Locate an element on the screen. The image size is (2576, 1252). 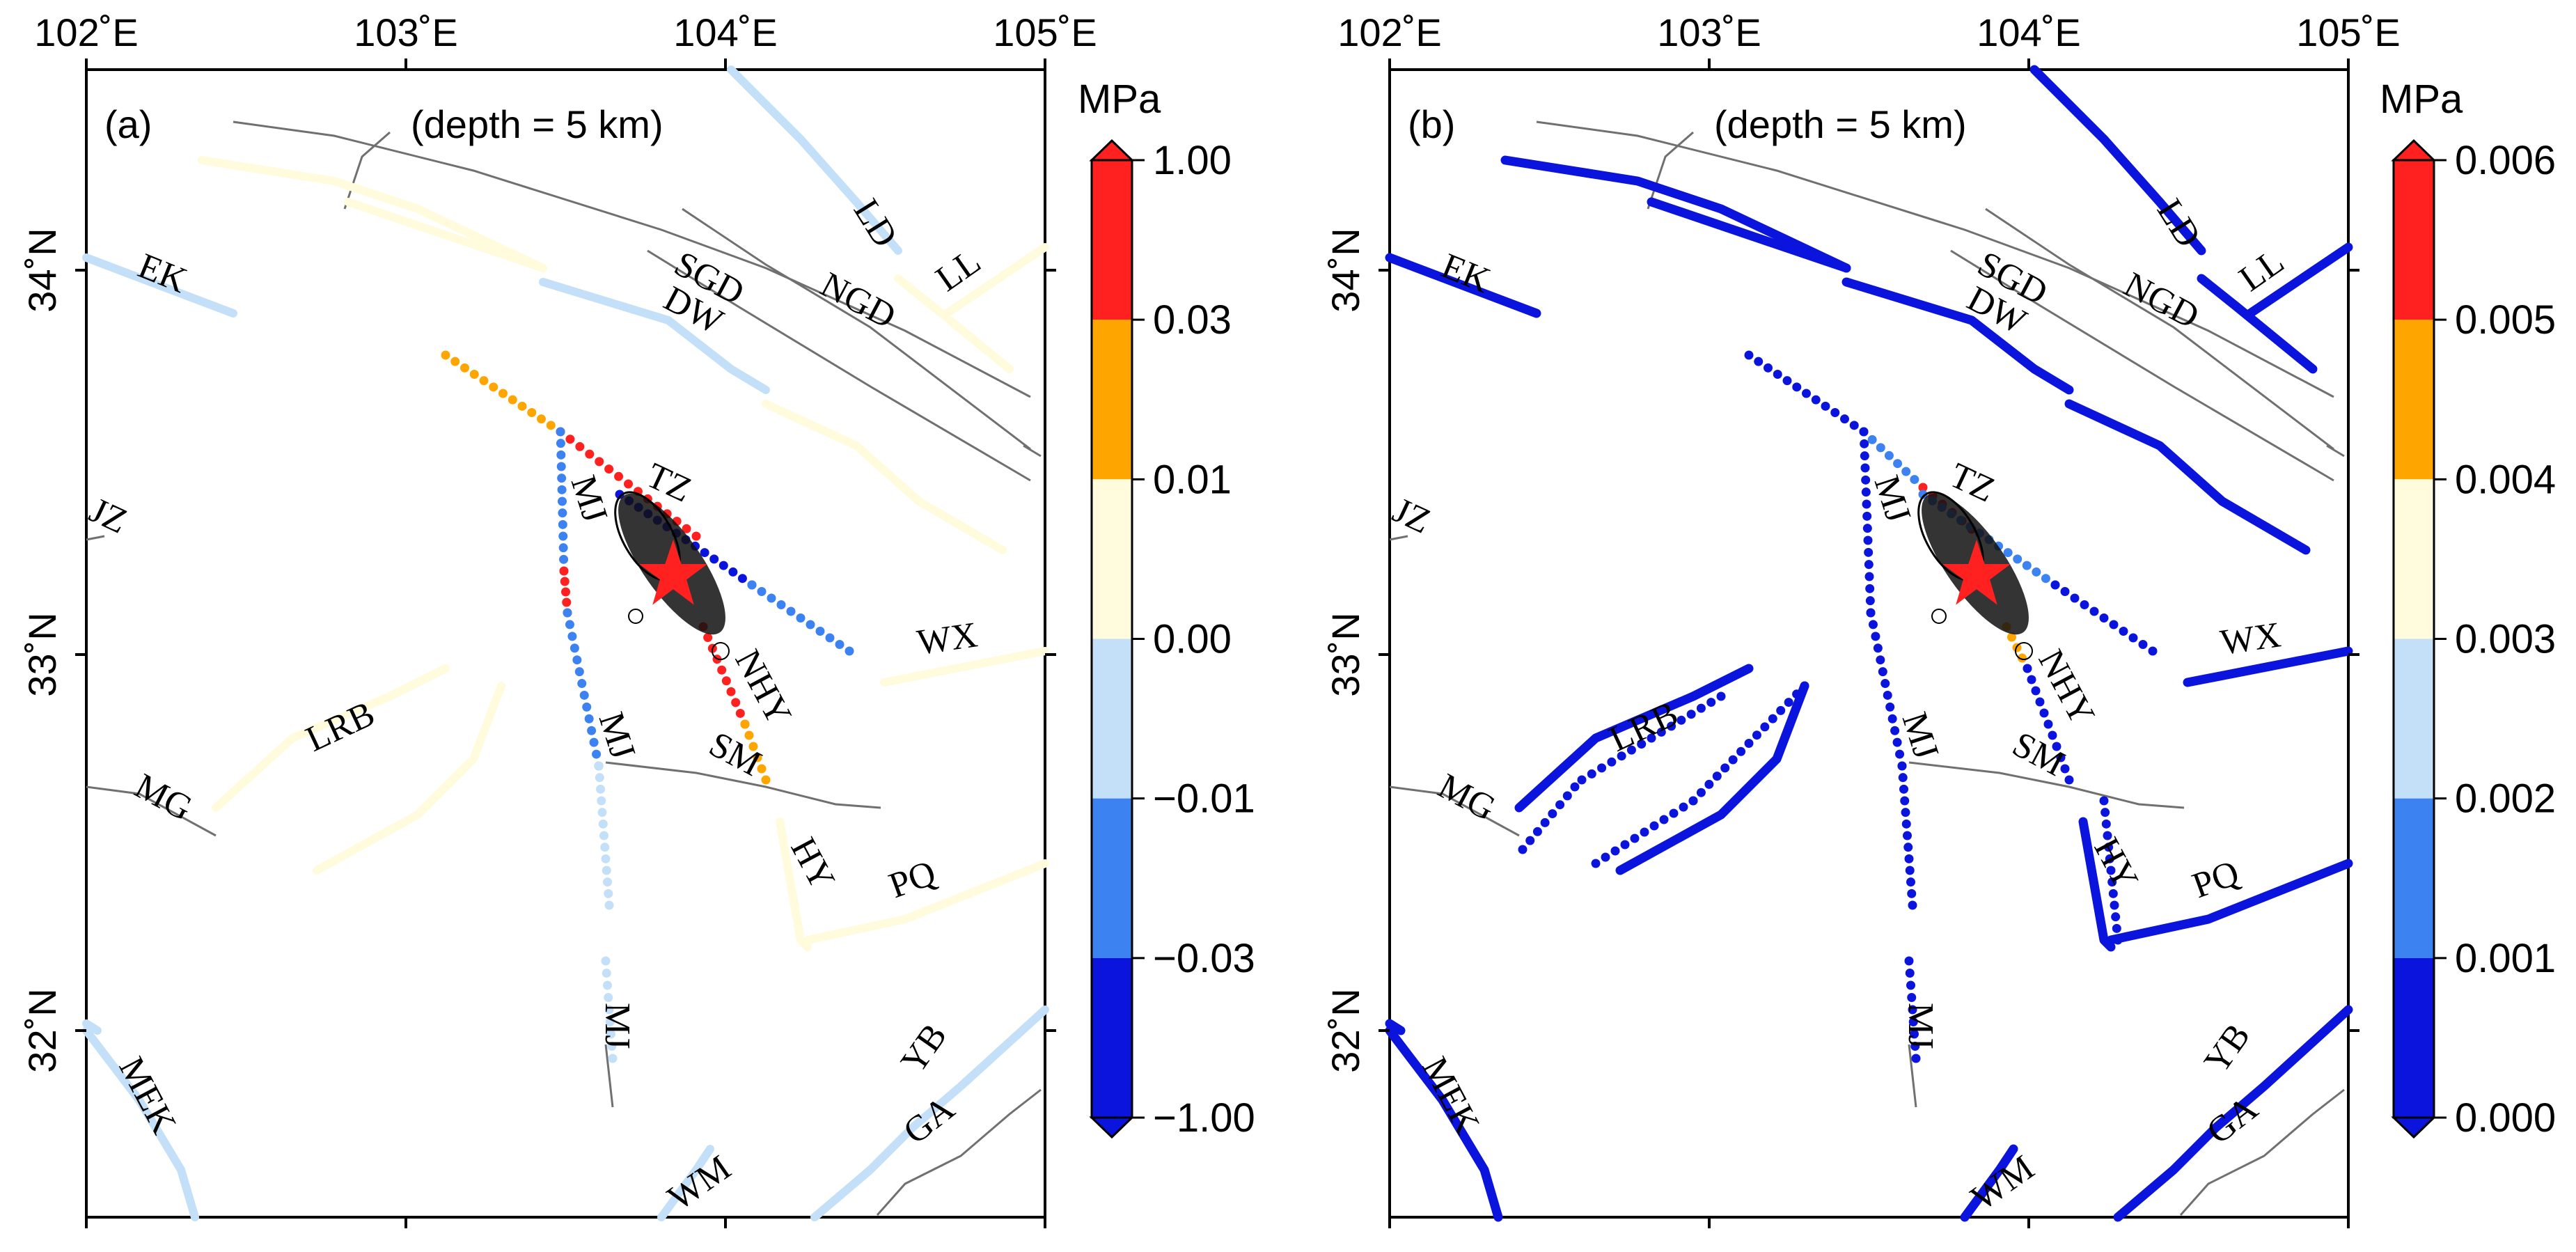
colorbar-tick-label: 0.002 is located at coordinates (2505, 799).